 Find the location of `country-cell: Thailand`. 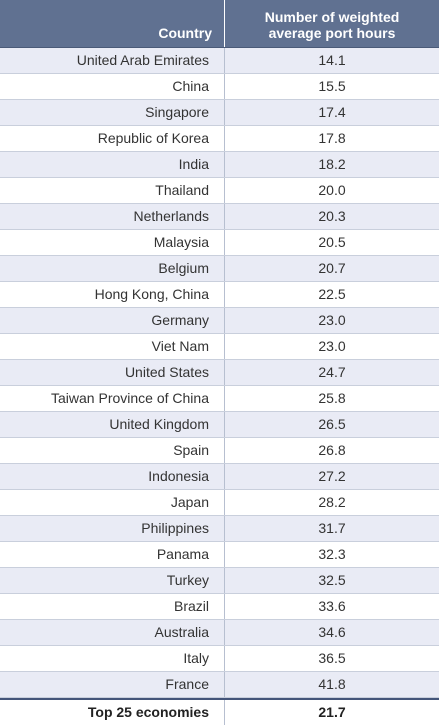

country-cell: Thailand is located at coordinates (112, 190).